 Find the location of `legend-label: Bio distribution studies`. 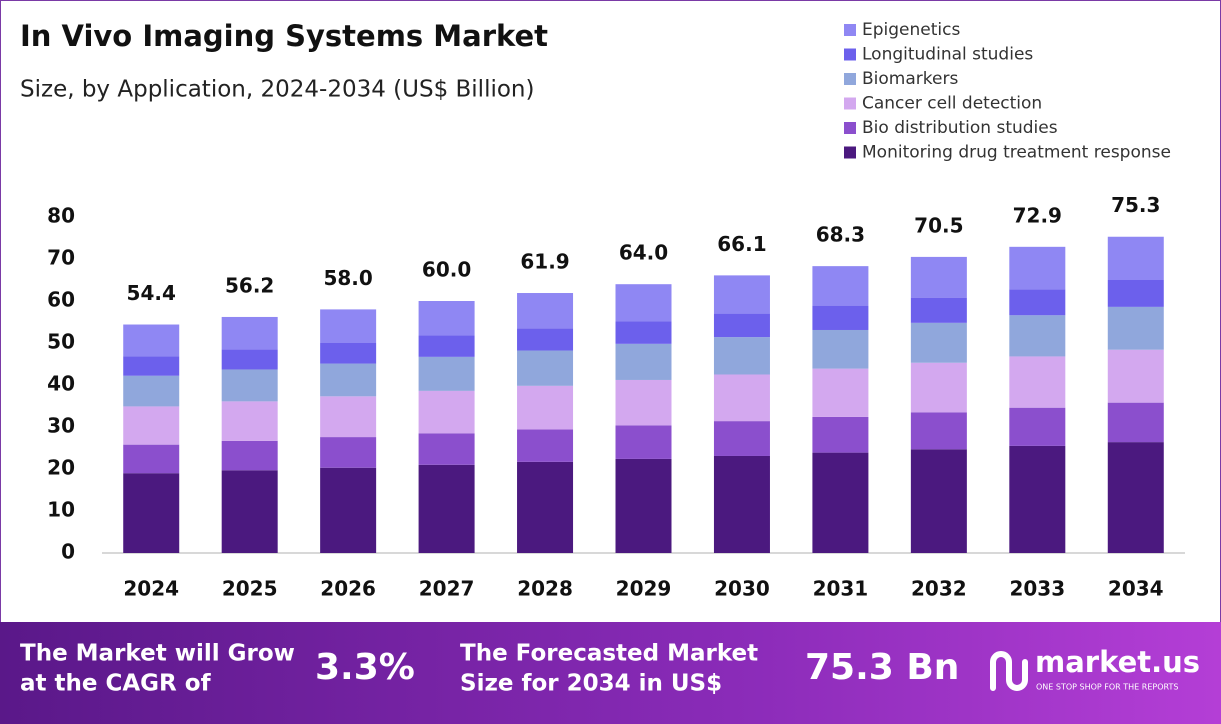

legend-label: Bio distribution studies is located at coordinates (960, 128).